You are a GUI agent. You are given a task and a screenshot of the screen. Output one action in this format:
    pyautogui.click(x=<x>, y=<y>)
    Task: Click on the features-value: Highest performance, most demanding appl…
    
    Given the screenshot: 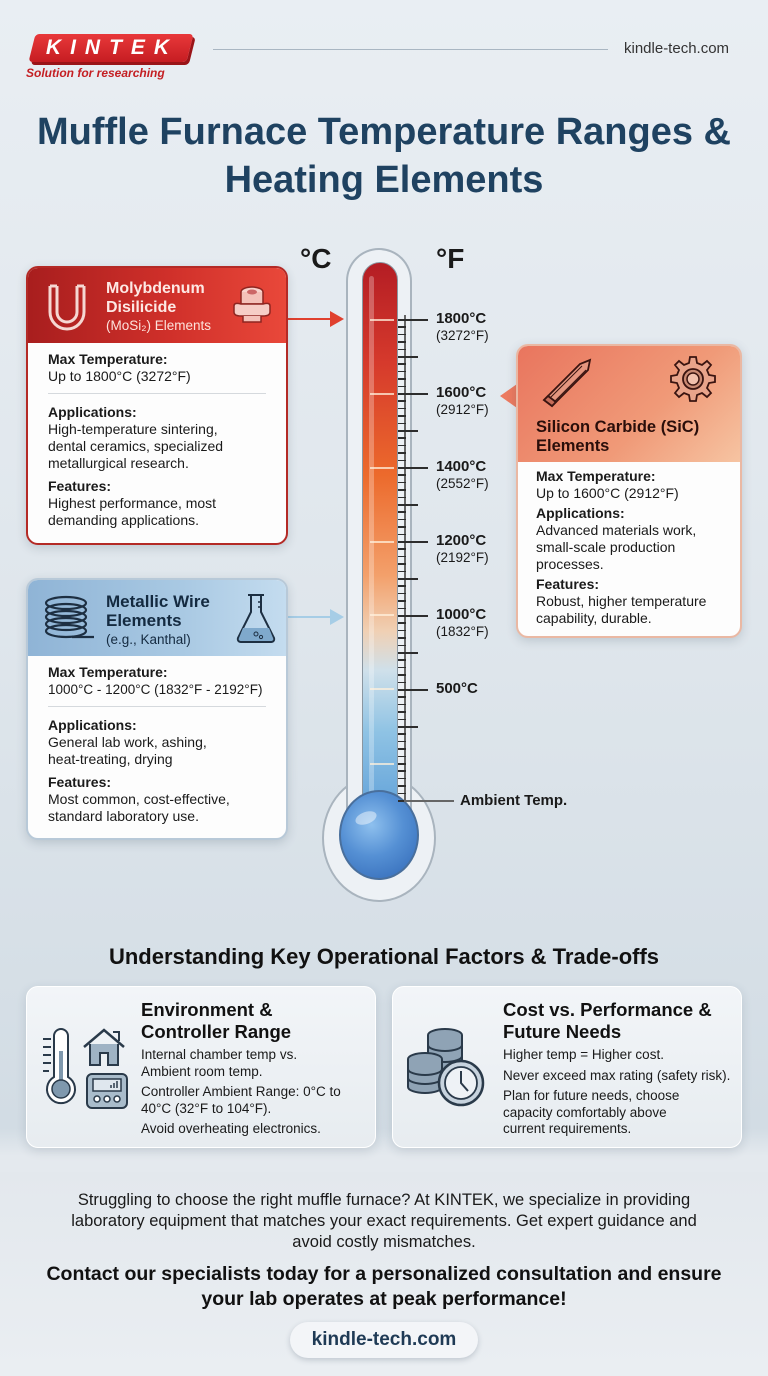 What is the action you would take?
    pyautogui.click(x=132, y=511)
    